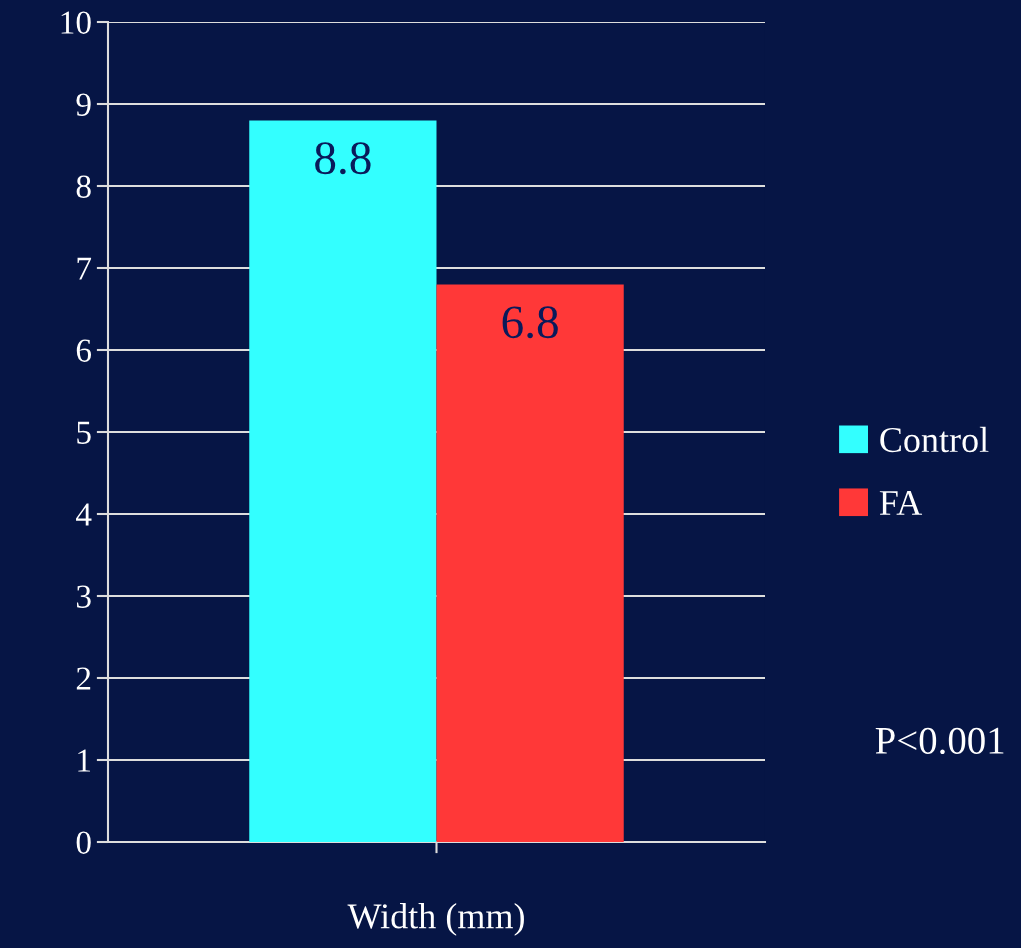 The height and width of the screenshot is (948, 1021). Describe the element at coordinates (84, 760) in the screenshot. I see `y-tick-label: 1` at that location.